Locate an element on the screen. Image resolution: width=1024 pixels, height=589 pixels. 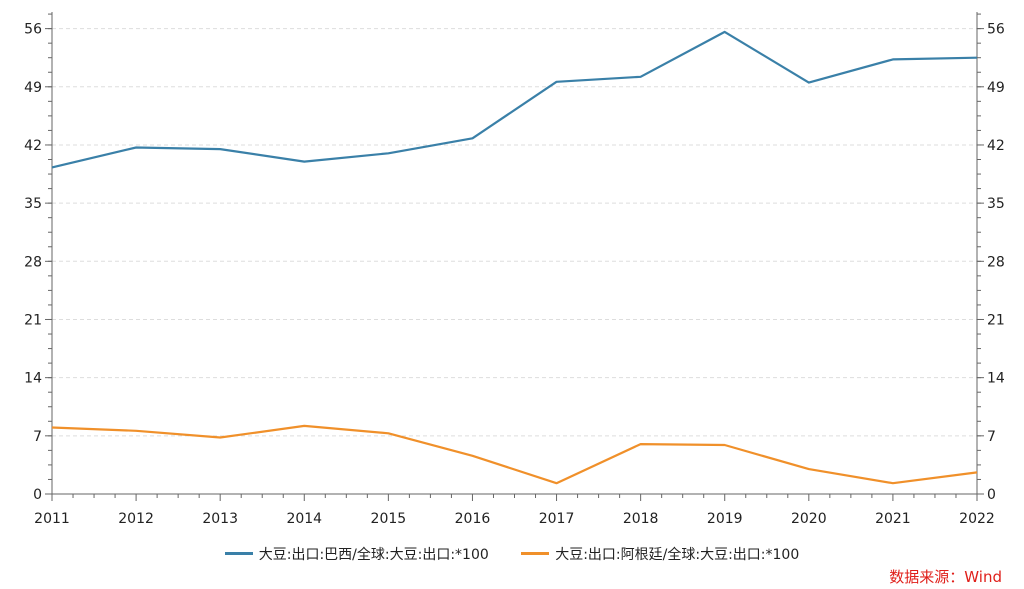
x-tick-label: 2017 is located at coordinates (557, 519).